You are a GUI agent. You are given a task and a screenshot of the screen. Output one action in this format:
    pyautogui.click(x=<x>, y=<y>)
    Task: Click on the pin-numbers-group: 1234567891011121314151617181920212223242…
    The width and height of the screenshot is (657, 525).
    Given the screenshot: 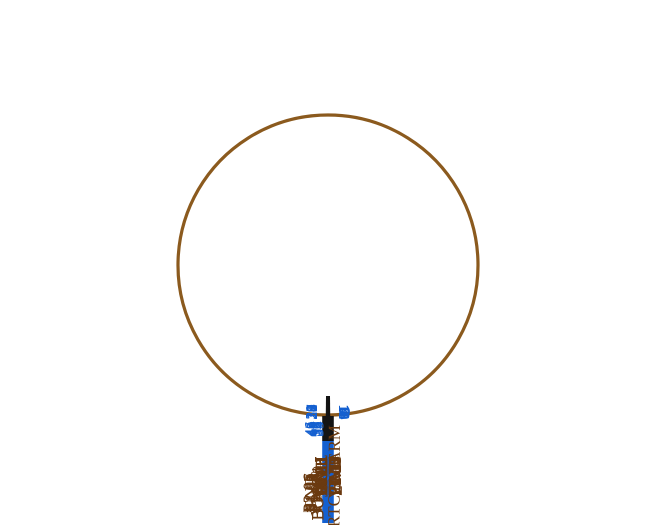 What is the action you would take?
    pyautogui.click(x=327, y=420)
    